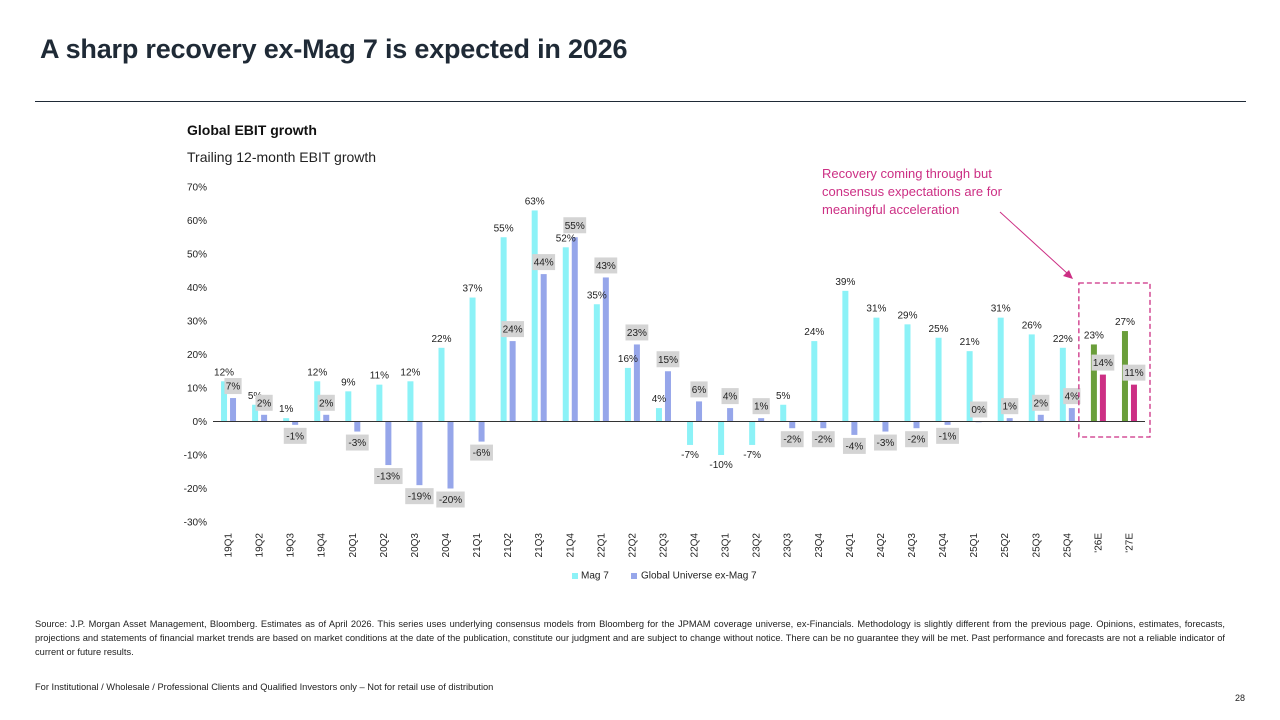  Describe the element at coordinates (1005, 545) in the screenshot. I see `x-tick-label: 25Q2` at that location.